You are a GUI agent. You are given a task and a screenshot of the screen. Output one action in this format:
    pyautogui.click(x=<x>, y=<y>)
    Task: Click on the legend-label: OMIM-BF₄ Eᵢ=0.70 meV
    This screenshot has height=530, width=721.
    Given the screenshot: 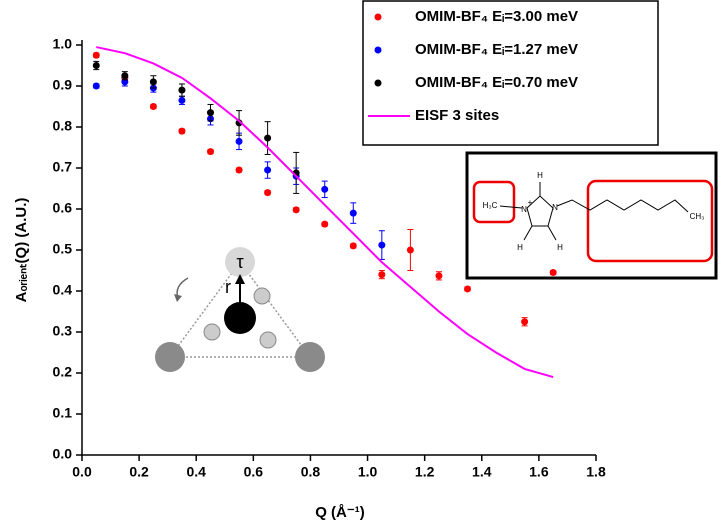 What is the action you would take?
    pyautogui.click(x=496, y=82)
    